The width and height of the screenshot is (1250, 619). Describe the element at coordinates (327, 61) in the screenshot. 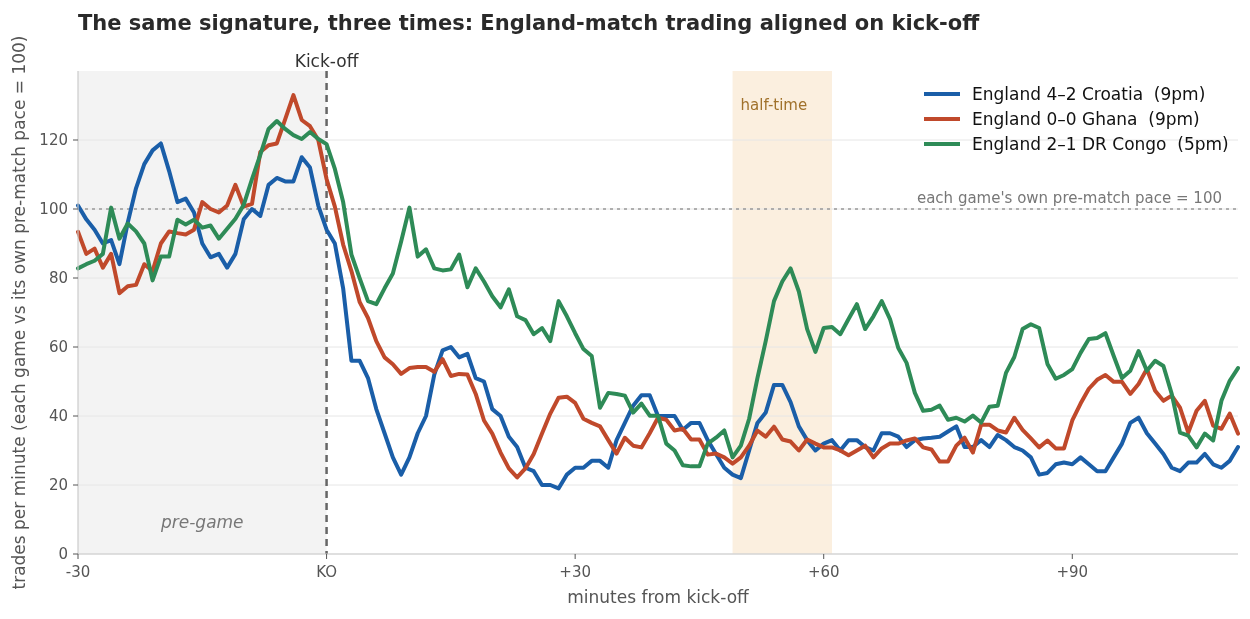

I see `ref-line-label: Kick-off` at that location.